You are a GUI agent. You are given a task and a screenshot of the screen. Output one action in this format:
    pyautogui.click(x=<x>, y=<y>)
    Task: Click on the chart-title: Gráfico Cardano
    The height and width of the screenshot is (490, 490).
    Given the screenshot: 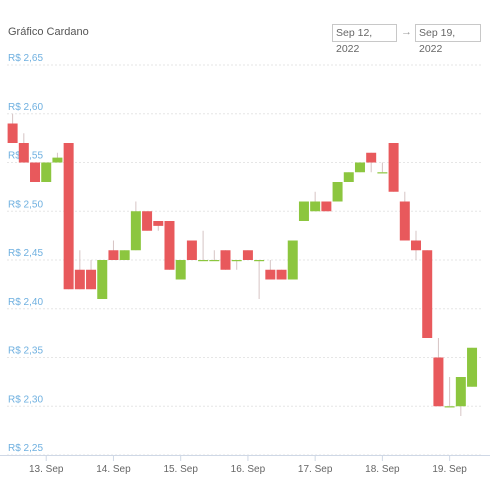 What is the action you would take?
    pyautogui.click(x=48, y=32)
    